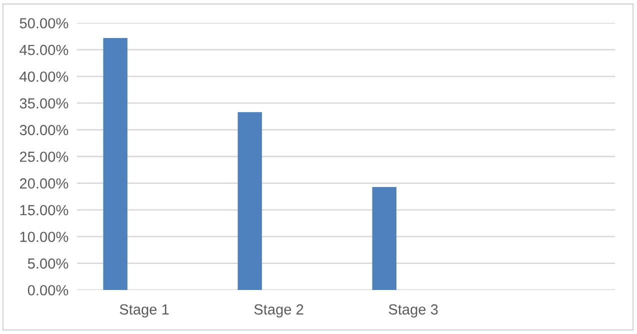 The width and height of the screenshot is (637, 334). What do you see at coordinates (413, 311) in the screenshot?
I see `x-tick-label: Stage 3` at bounding box center [413, 311].